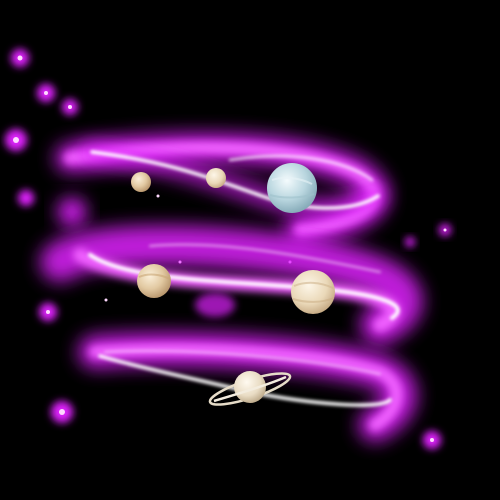 This screenshot has height=500, width=500. Describe the element at coordinates (141, 182) in the screenshot. I see `small-tan-planet` at that location.